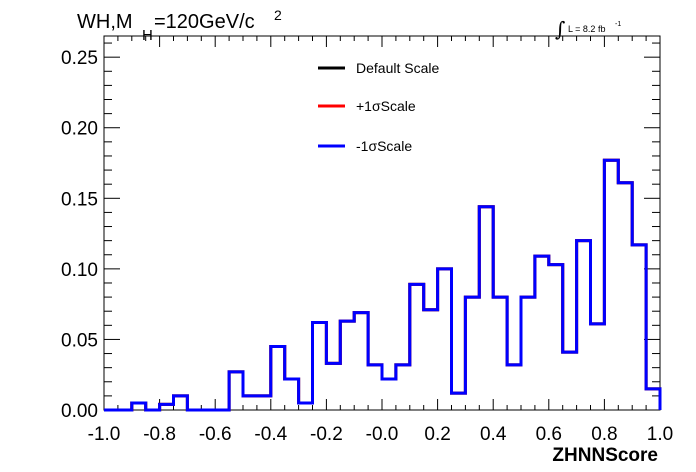  I want to click on x-tick-label: 0.4, so click(493, 434).